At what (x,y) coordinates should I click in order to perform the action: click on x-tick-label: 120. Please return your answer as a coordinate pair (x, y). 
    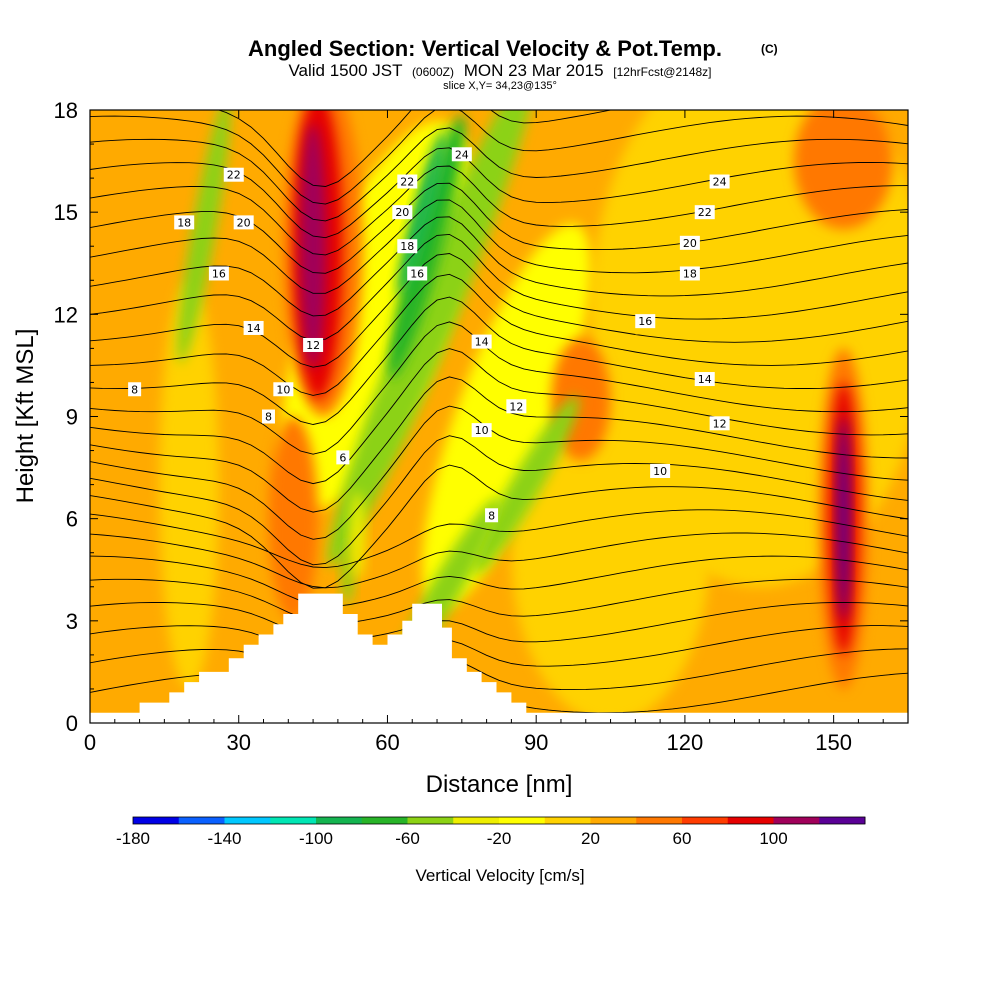
    Looking at the image, I should click on (685, 742).